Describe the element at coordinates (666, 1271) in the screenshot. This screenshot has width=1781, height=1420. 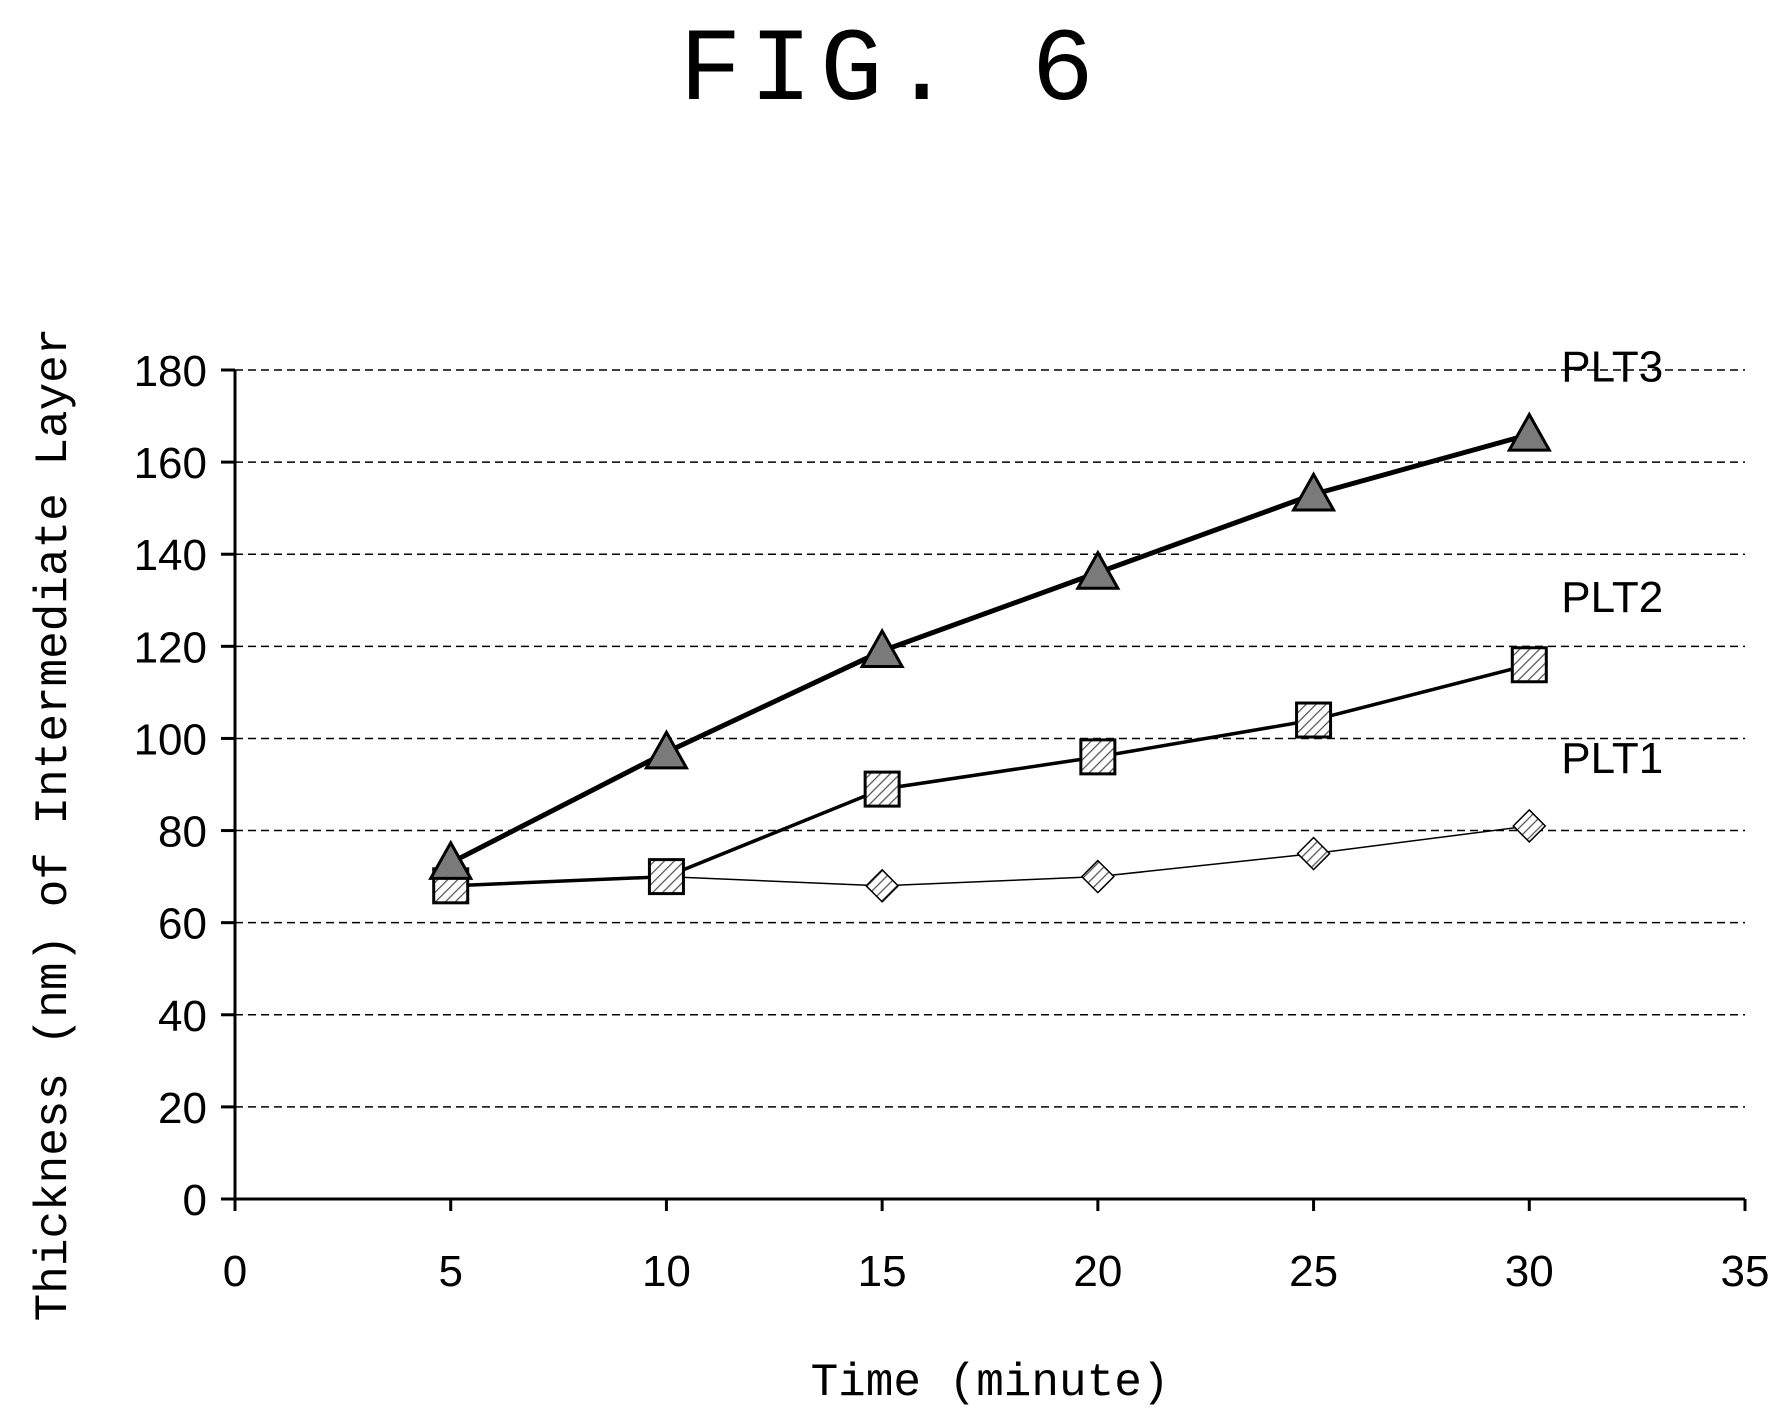
I see `x-tick-label: 10` at that location.